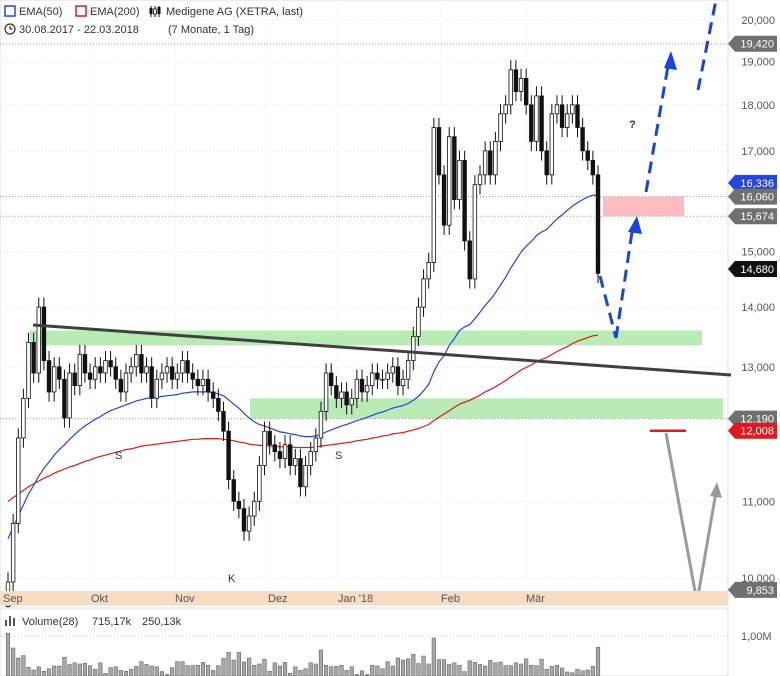 The image size is (780, 676). I want to click on x-axis-band, so click(364, 598).